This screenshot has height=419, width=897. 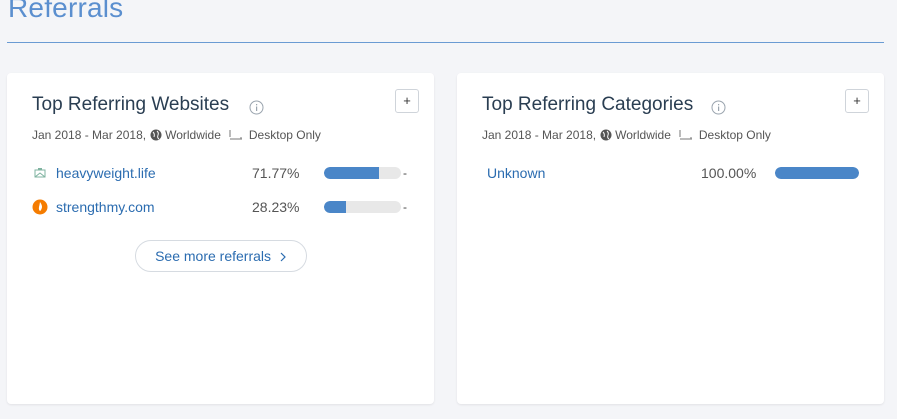 What do you see at coordinates (131, 104) in the screenshot?
I see `card-title: Top Referring Websites` at bounding box center [131, 104].